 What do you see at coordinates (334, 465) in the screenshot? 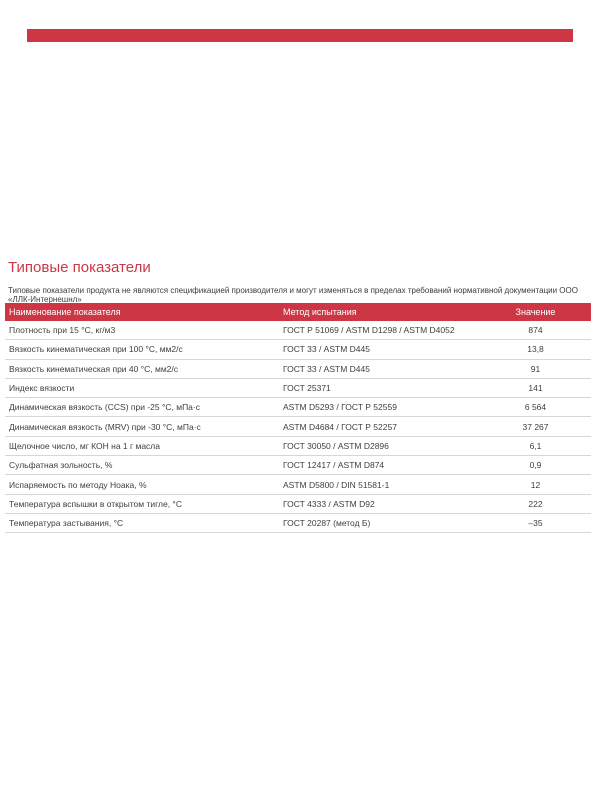
I see `cell-method: ГОСТ 12417 / ASTM D874` at bounding box center [334, 465].